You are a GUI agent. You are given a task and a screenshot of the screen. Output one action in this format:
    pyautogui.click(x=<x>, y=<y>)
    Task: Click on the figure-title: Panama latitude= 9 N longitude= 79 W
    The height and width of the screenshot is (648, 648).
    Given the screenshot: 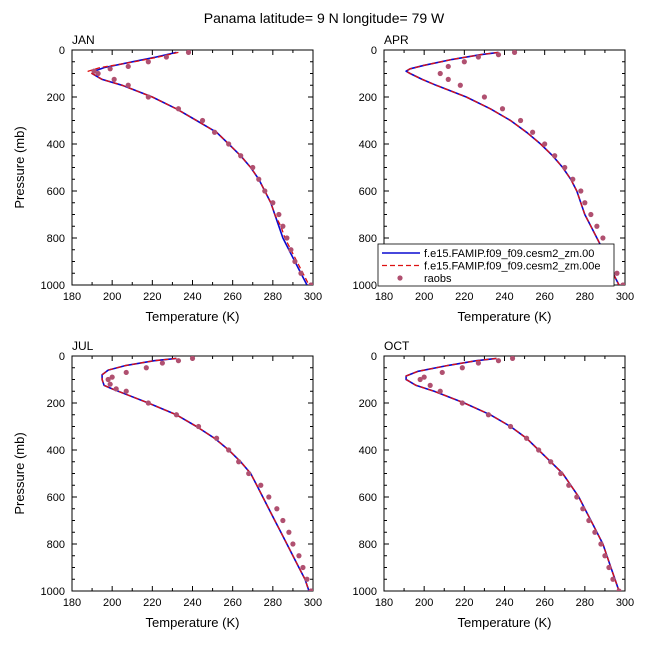 What is the action you would take?
    pyautogui.click(x=324, y=18)
    